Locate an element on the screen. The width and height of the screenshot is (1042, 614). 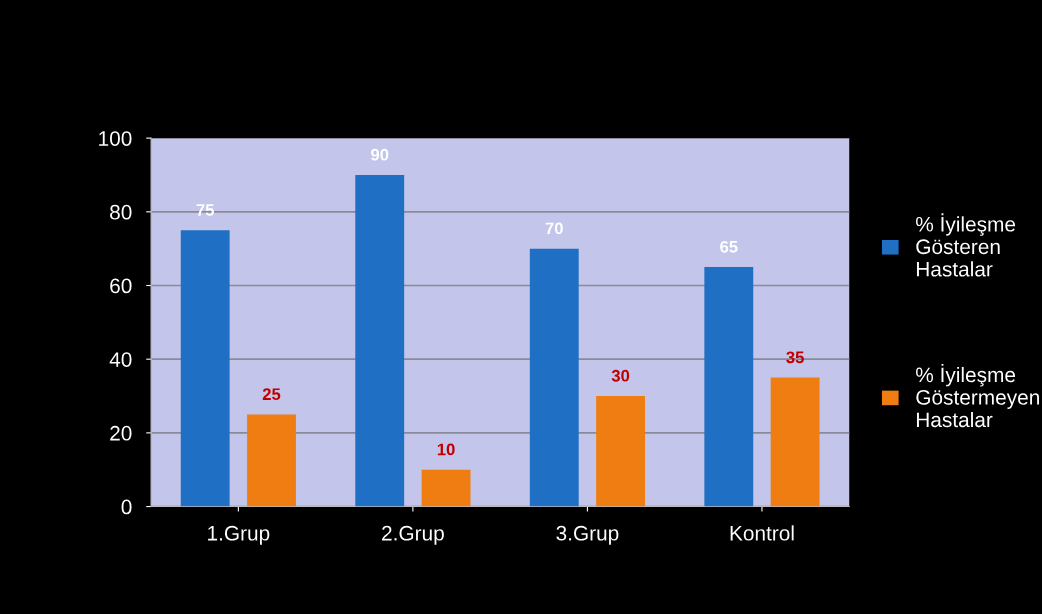
y-tick-label: 40 is located at coordinates (120, 359).